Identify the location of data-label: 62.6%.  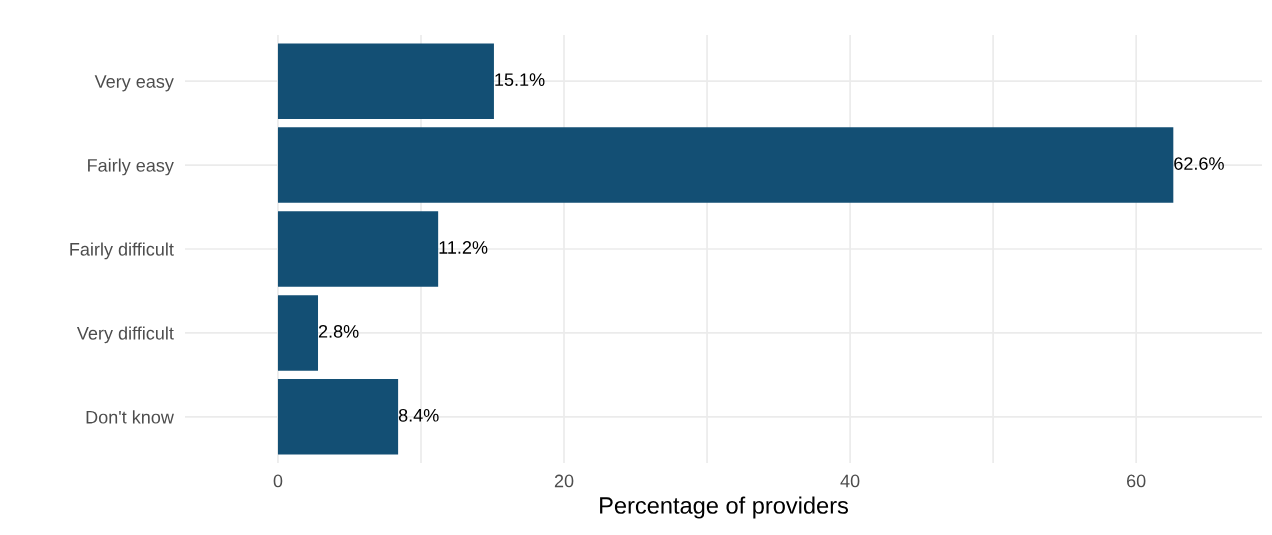
(1199, 163).